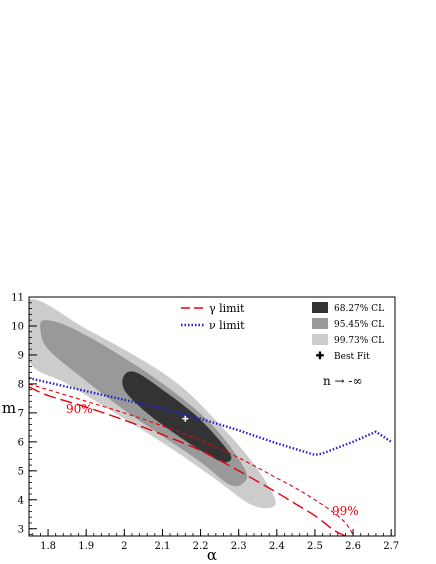 The image size is (436, 564). What do you see at coordinates (239, 546) in the screenshot?
I see `x-tick-label: 2.3` at bounding box center [239, 546].